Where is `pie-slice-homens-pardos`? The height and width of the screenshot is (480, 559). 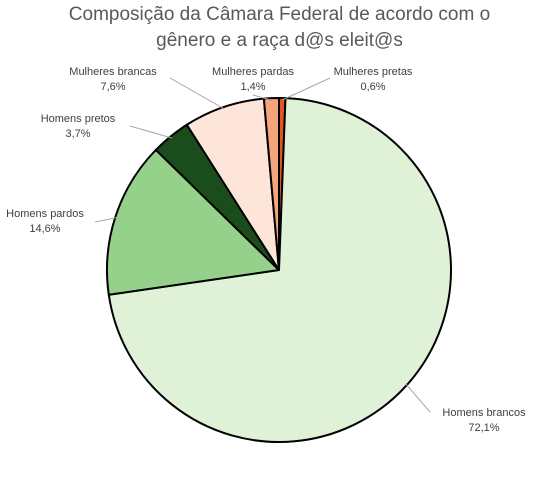
pie-slice-homens-pardos is located at coordinates (193, 222).